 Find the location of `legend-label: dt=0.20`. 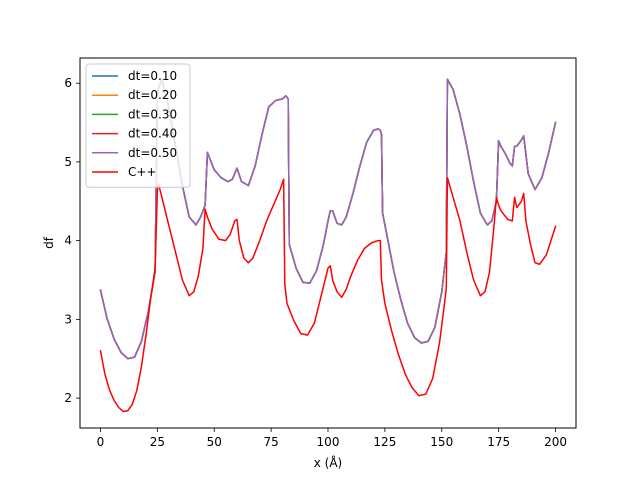

legend-label: dt=0.20 is located at coordinates (152, 95).